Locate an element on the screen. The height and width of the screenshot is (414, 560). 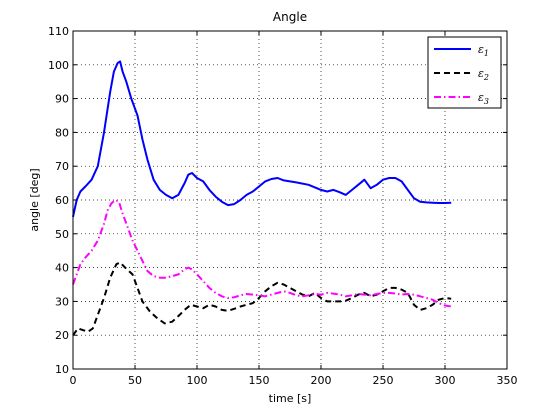
y-tick-label: 80 is located at coordinates (62, 132).